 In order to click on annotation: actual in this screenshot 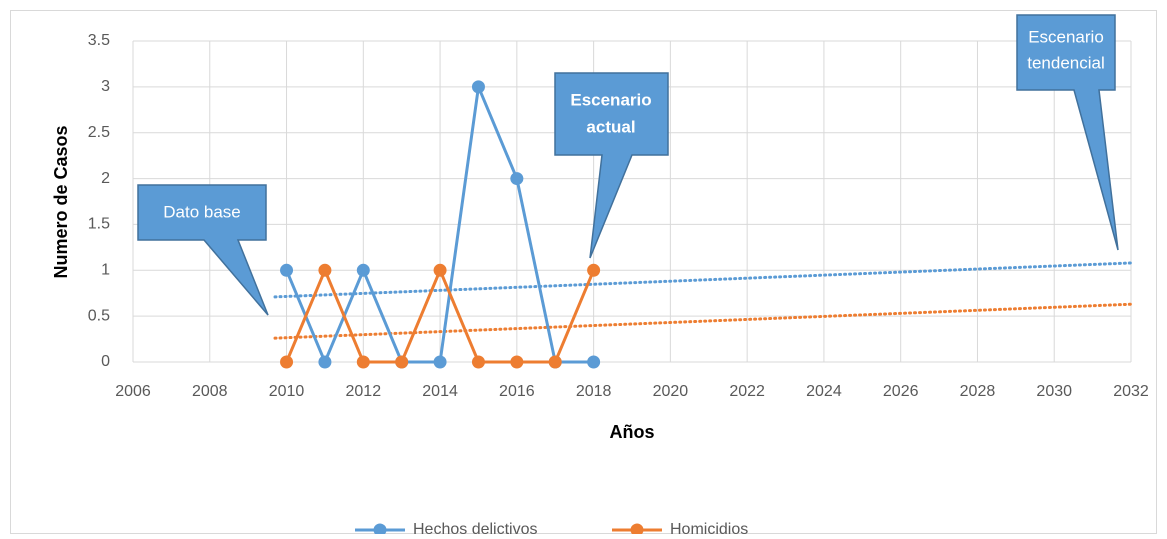, I will do `click(610, 126)`.